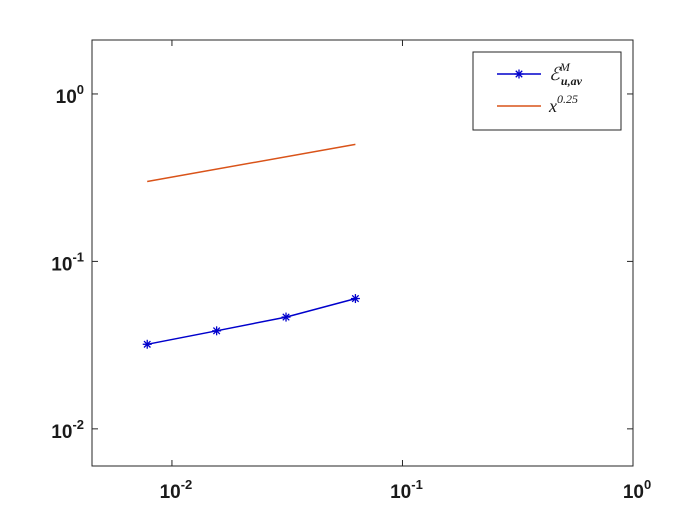 Image resolution: width=700 pixels, height=525 pixels. Describe the element at coordinates (563, 104) in the screenshot. I see `legend-label-1: x0.25` at that location.